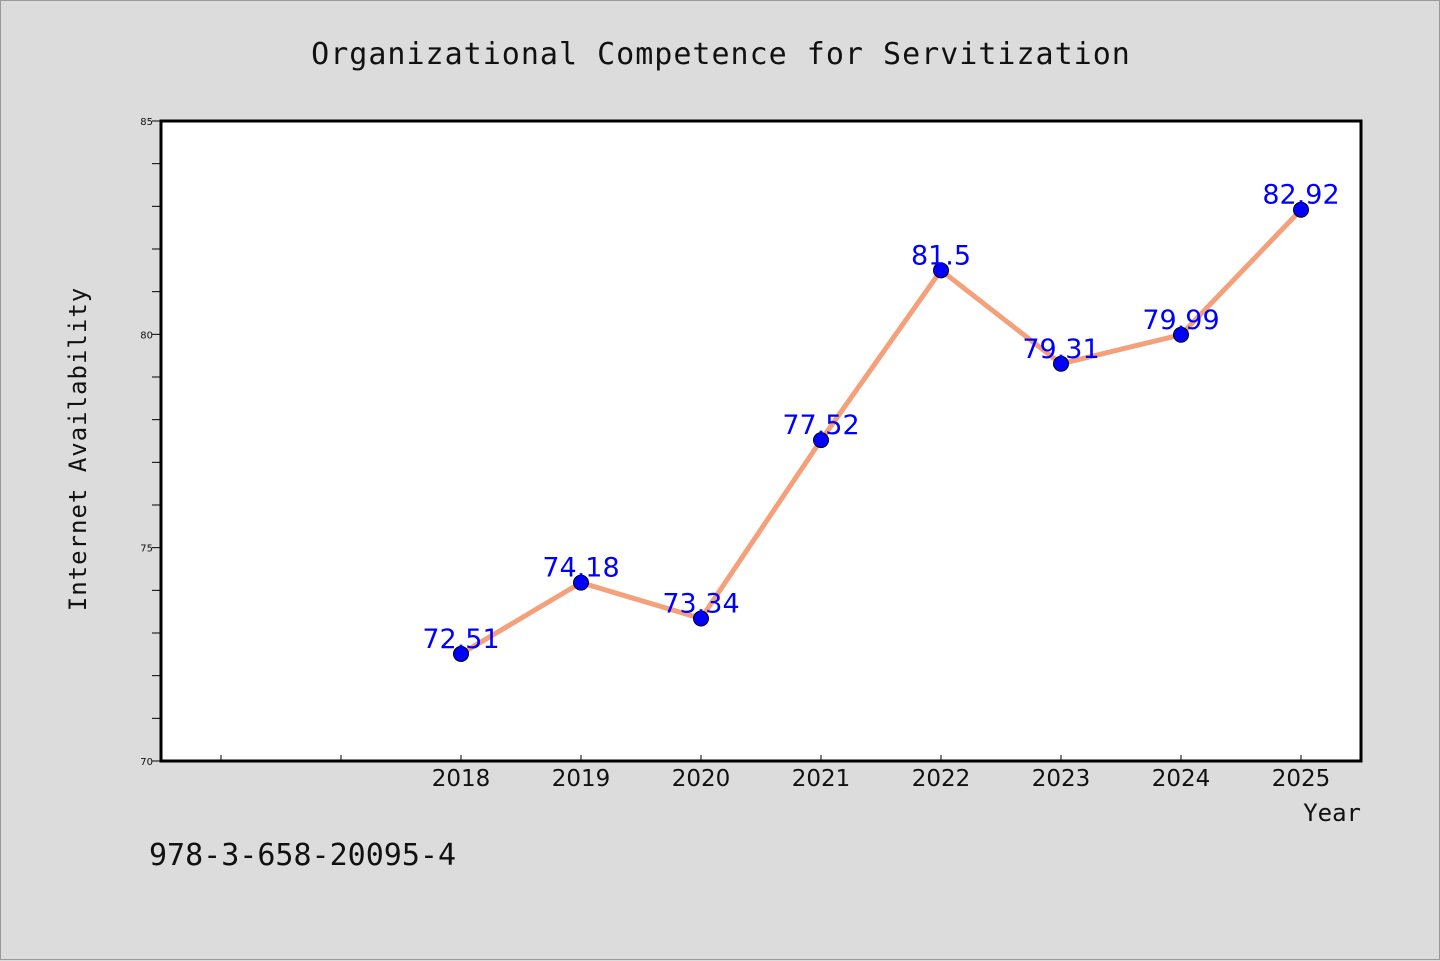 This screenshot has width=1440, height=961. What do you see at coordinates (701, 779) in the screenshot?
I see `x-tick-label: 2020` at bounding box center [701, 779].